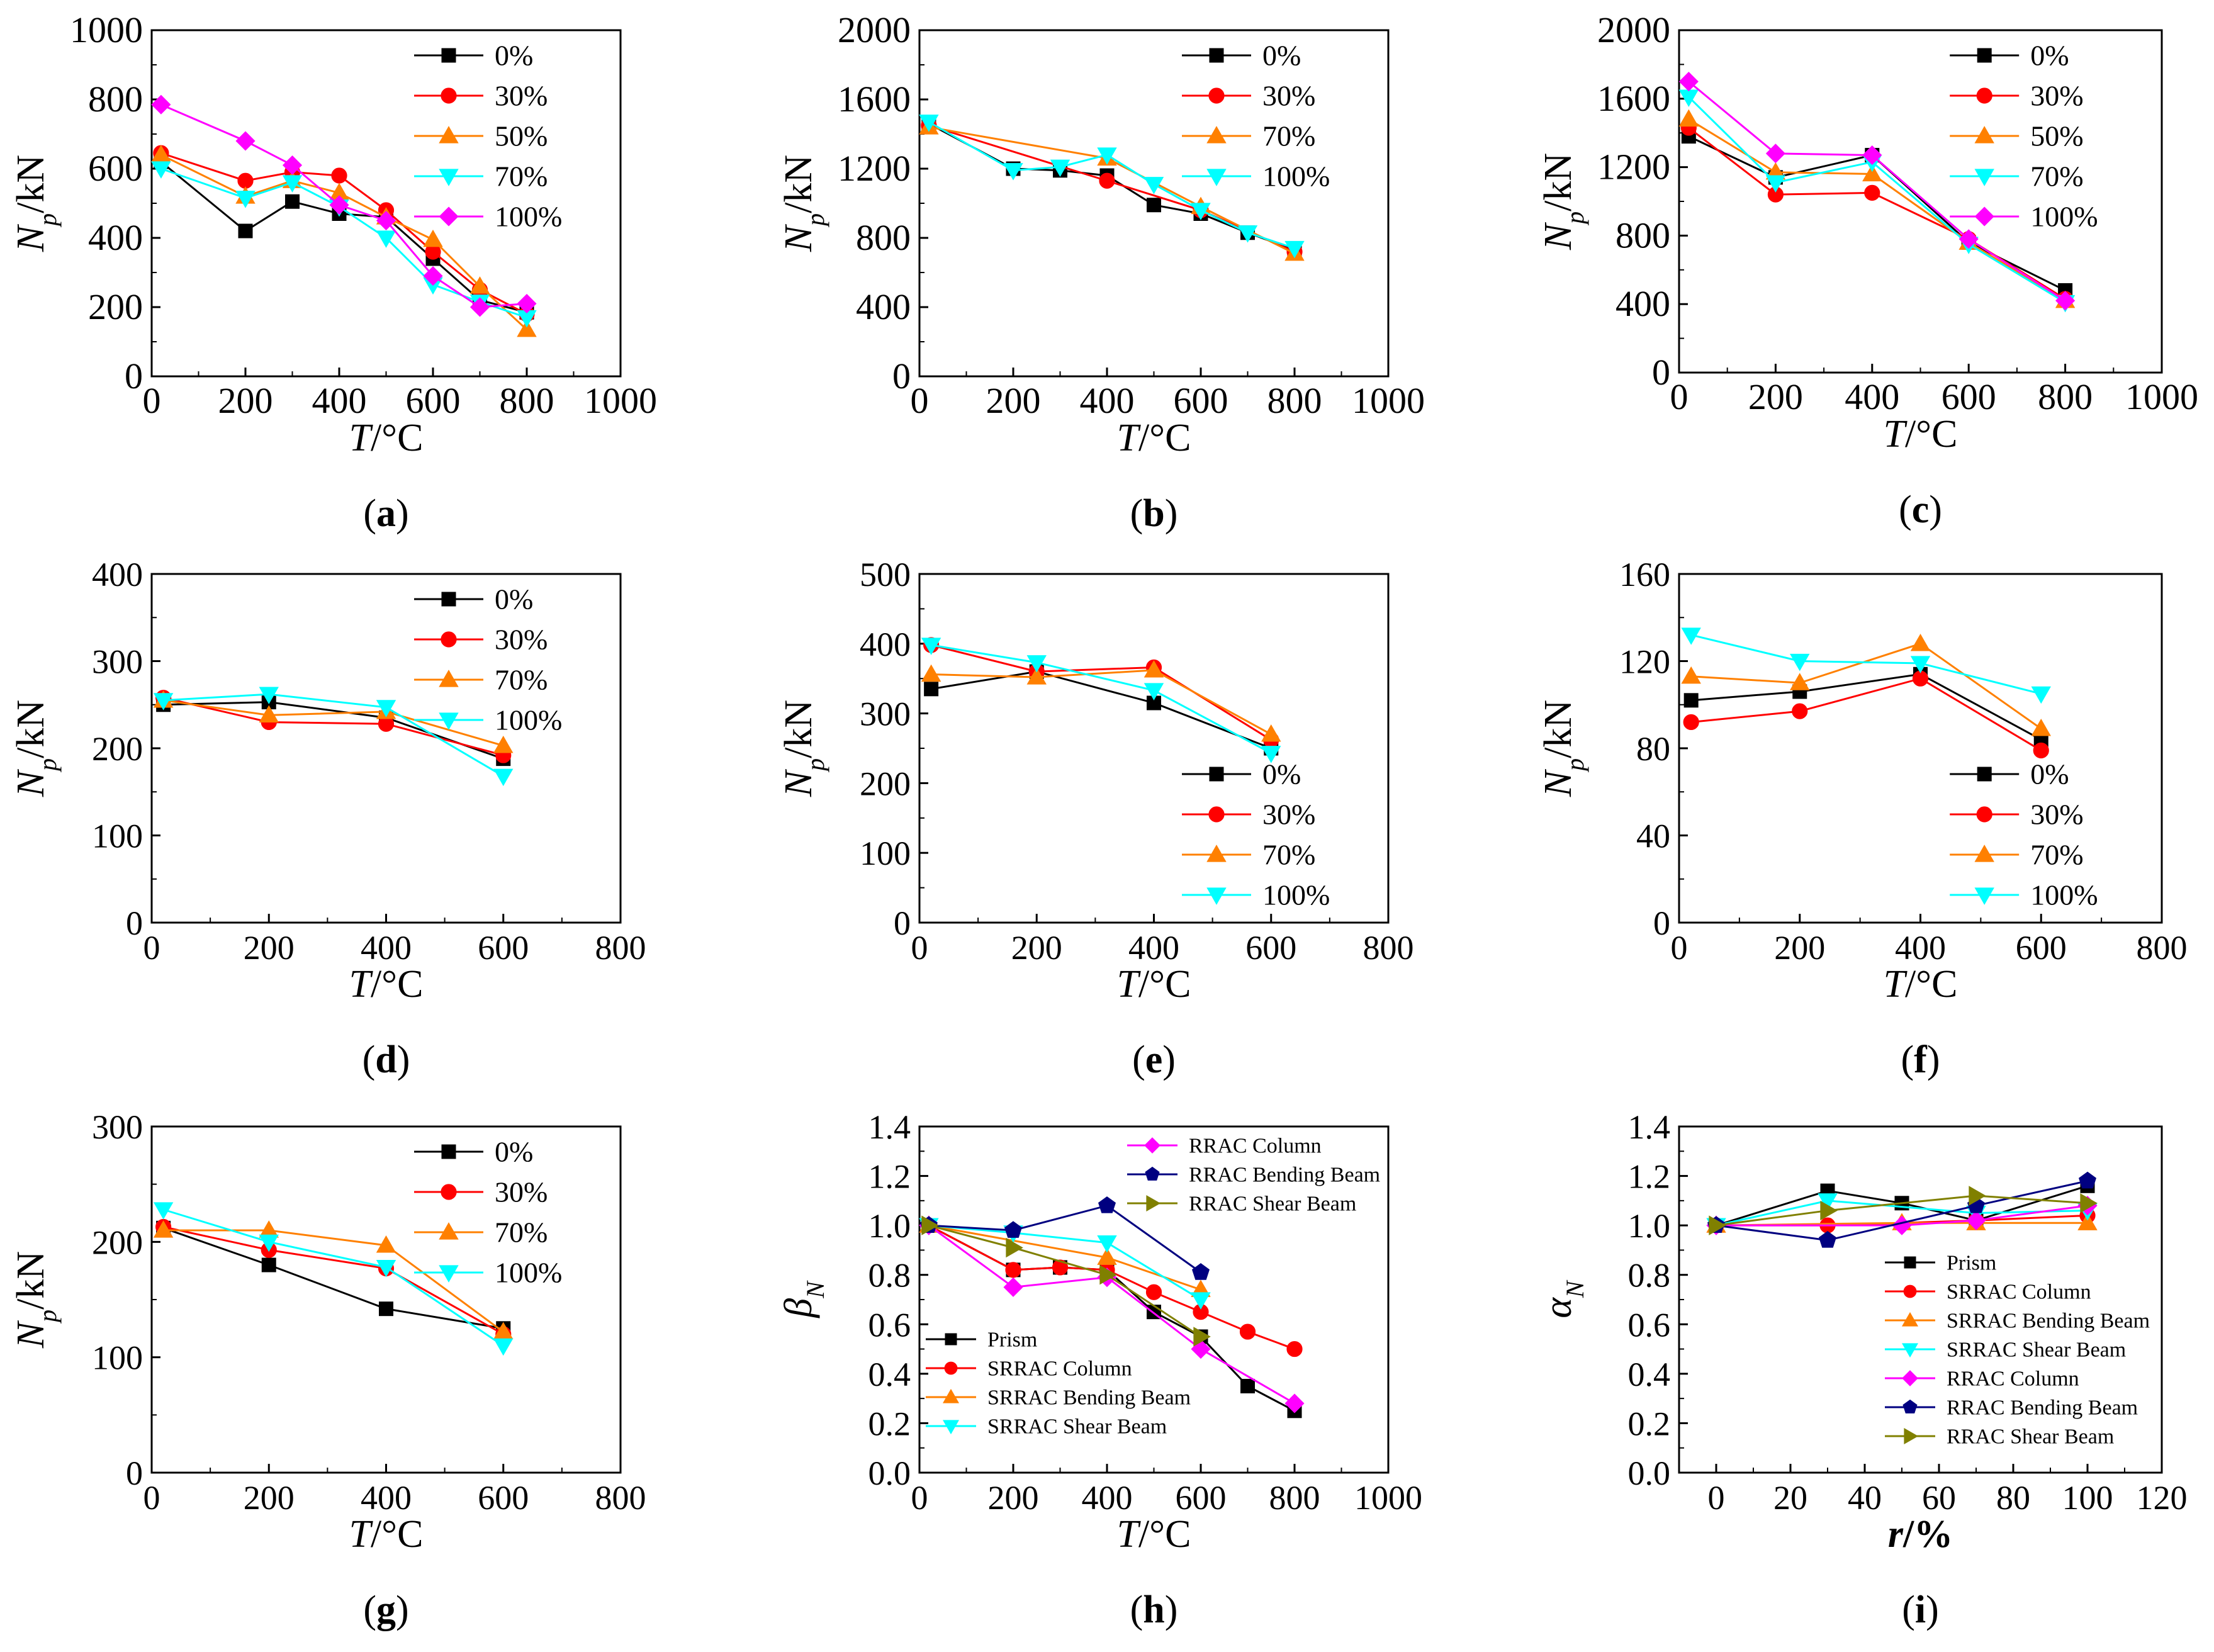 This screenshot has height=1652, width=2214. I want to click on x-tick-label: 0, so click(920, 400).